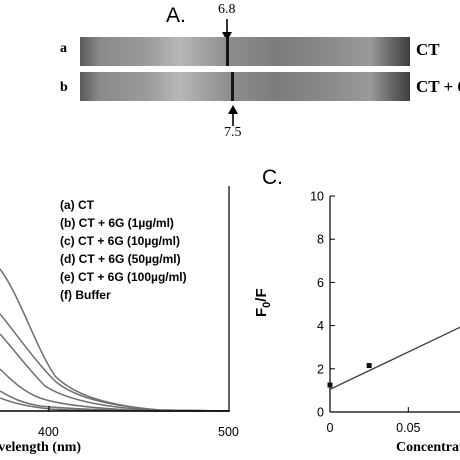  What do you see at coordinates (320, 413) in the screenshot?
I see `y-tick-label: 0` at bounding box center [320, 413].